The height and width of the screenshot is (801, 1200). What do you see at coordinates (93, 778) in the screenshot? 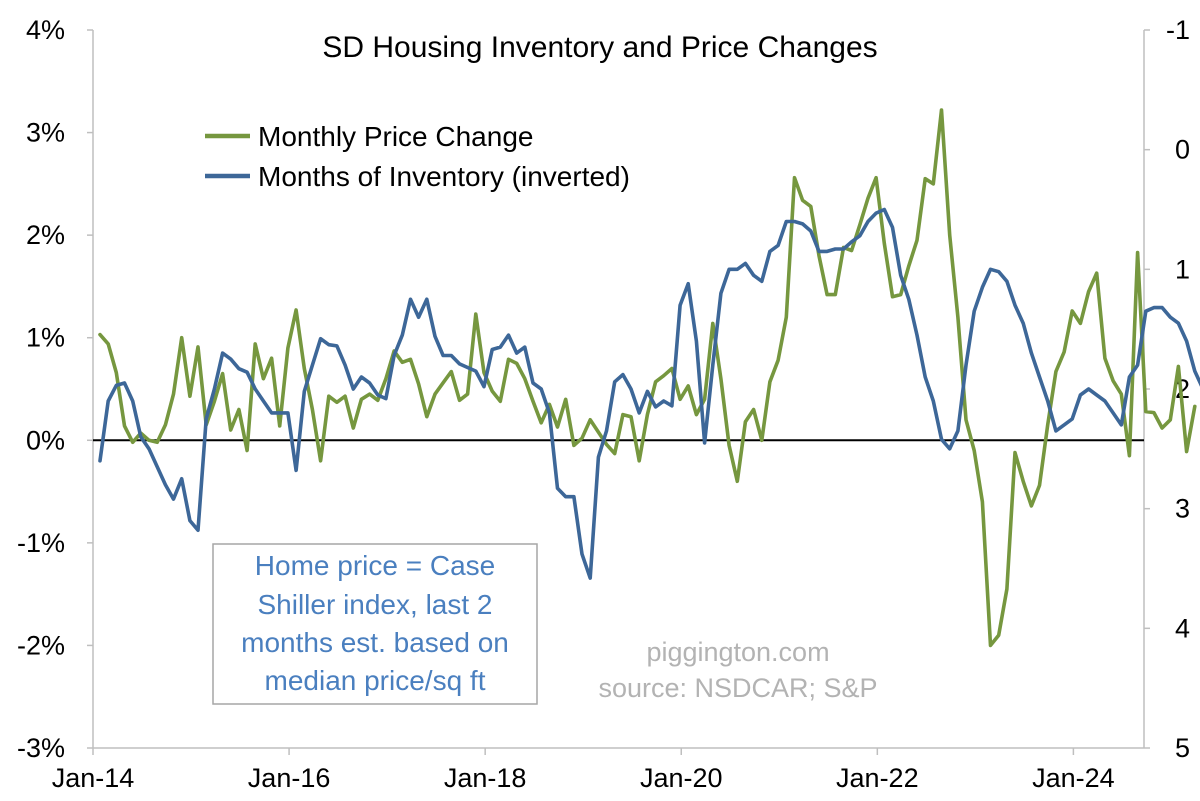
I see `x-tick-label: Jan-14` at bounding box center [93, 778].